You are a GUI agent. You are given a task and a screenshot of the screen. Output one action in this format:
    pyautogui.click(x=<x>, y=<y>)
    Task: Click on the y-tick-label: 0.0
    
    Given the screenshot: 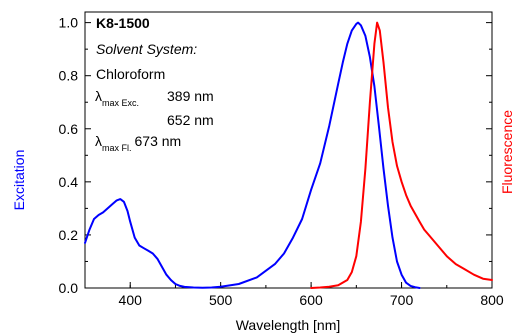 What is the action you would take?
    pyautogui.click(x=69, y=288)
    